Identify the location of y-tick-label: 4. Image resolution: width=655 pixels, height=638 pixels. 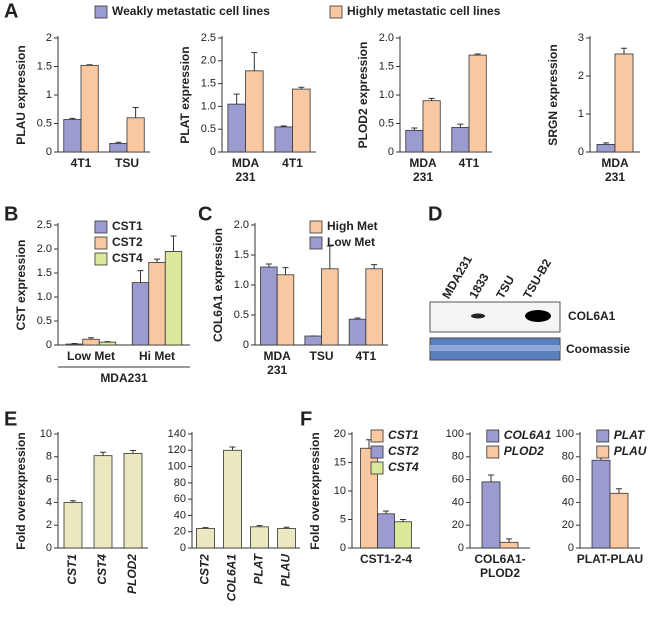
(49, 502).